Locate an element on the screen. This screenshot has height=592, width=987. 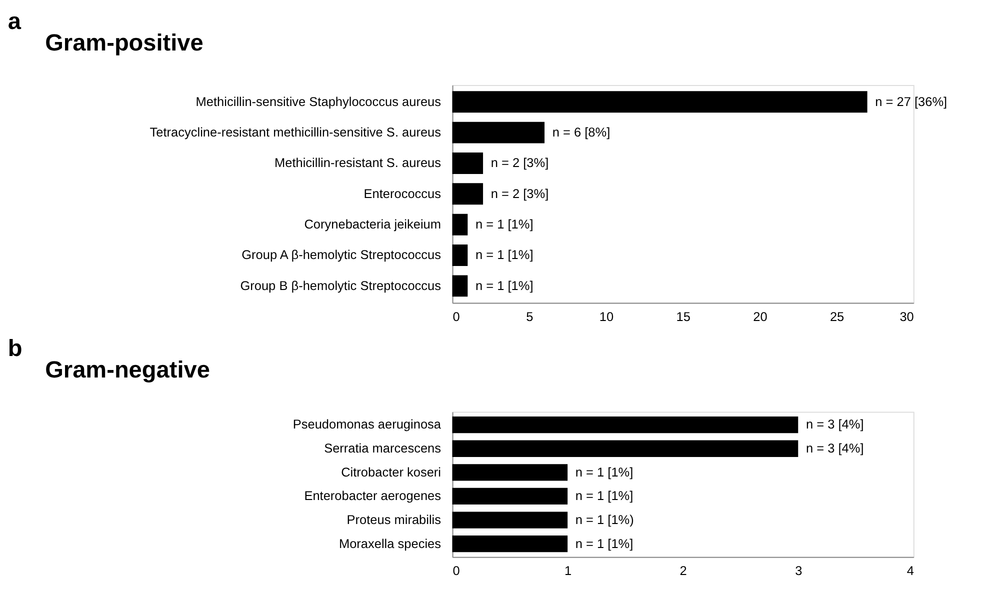
y-tick-label: Proteus mirabilis is located at coordinates (394, 519).